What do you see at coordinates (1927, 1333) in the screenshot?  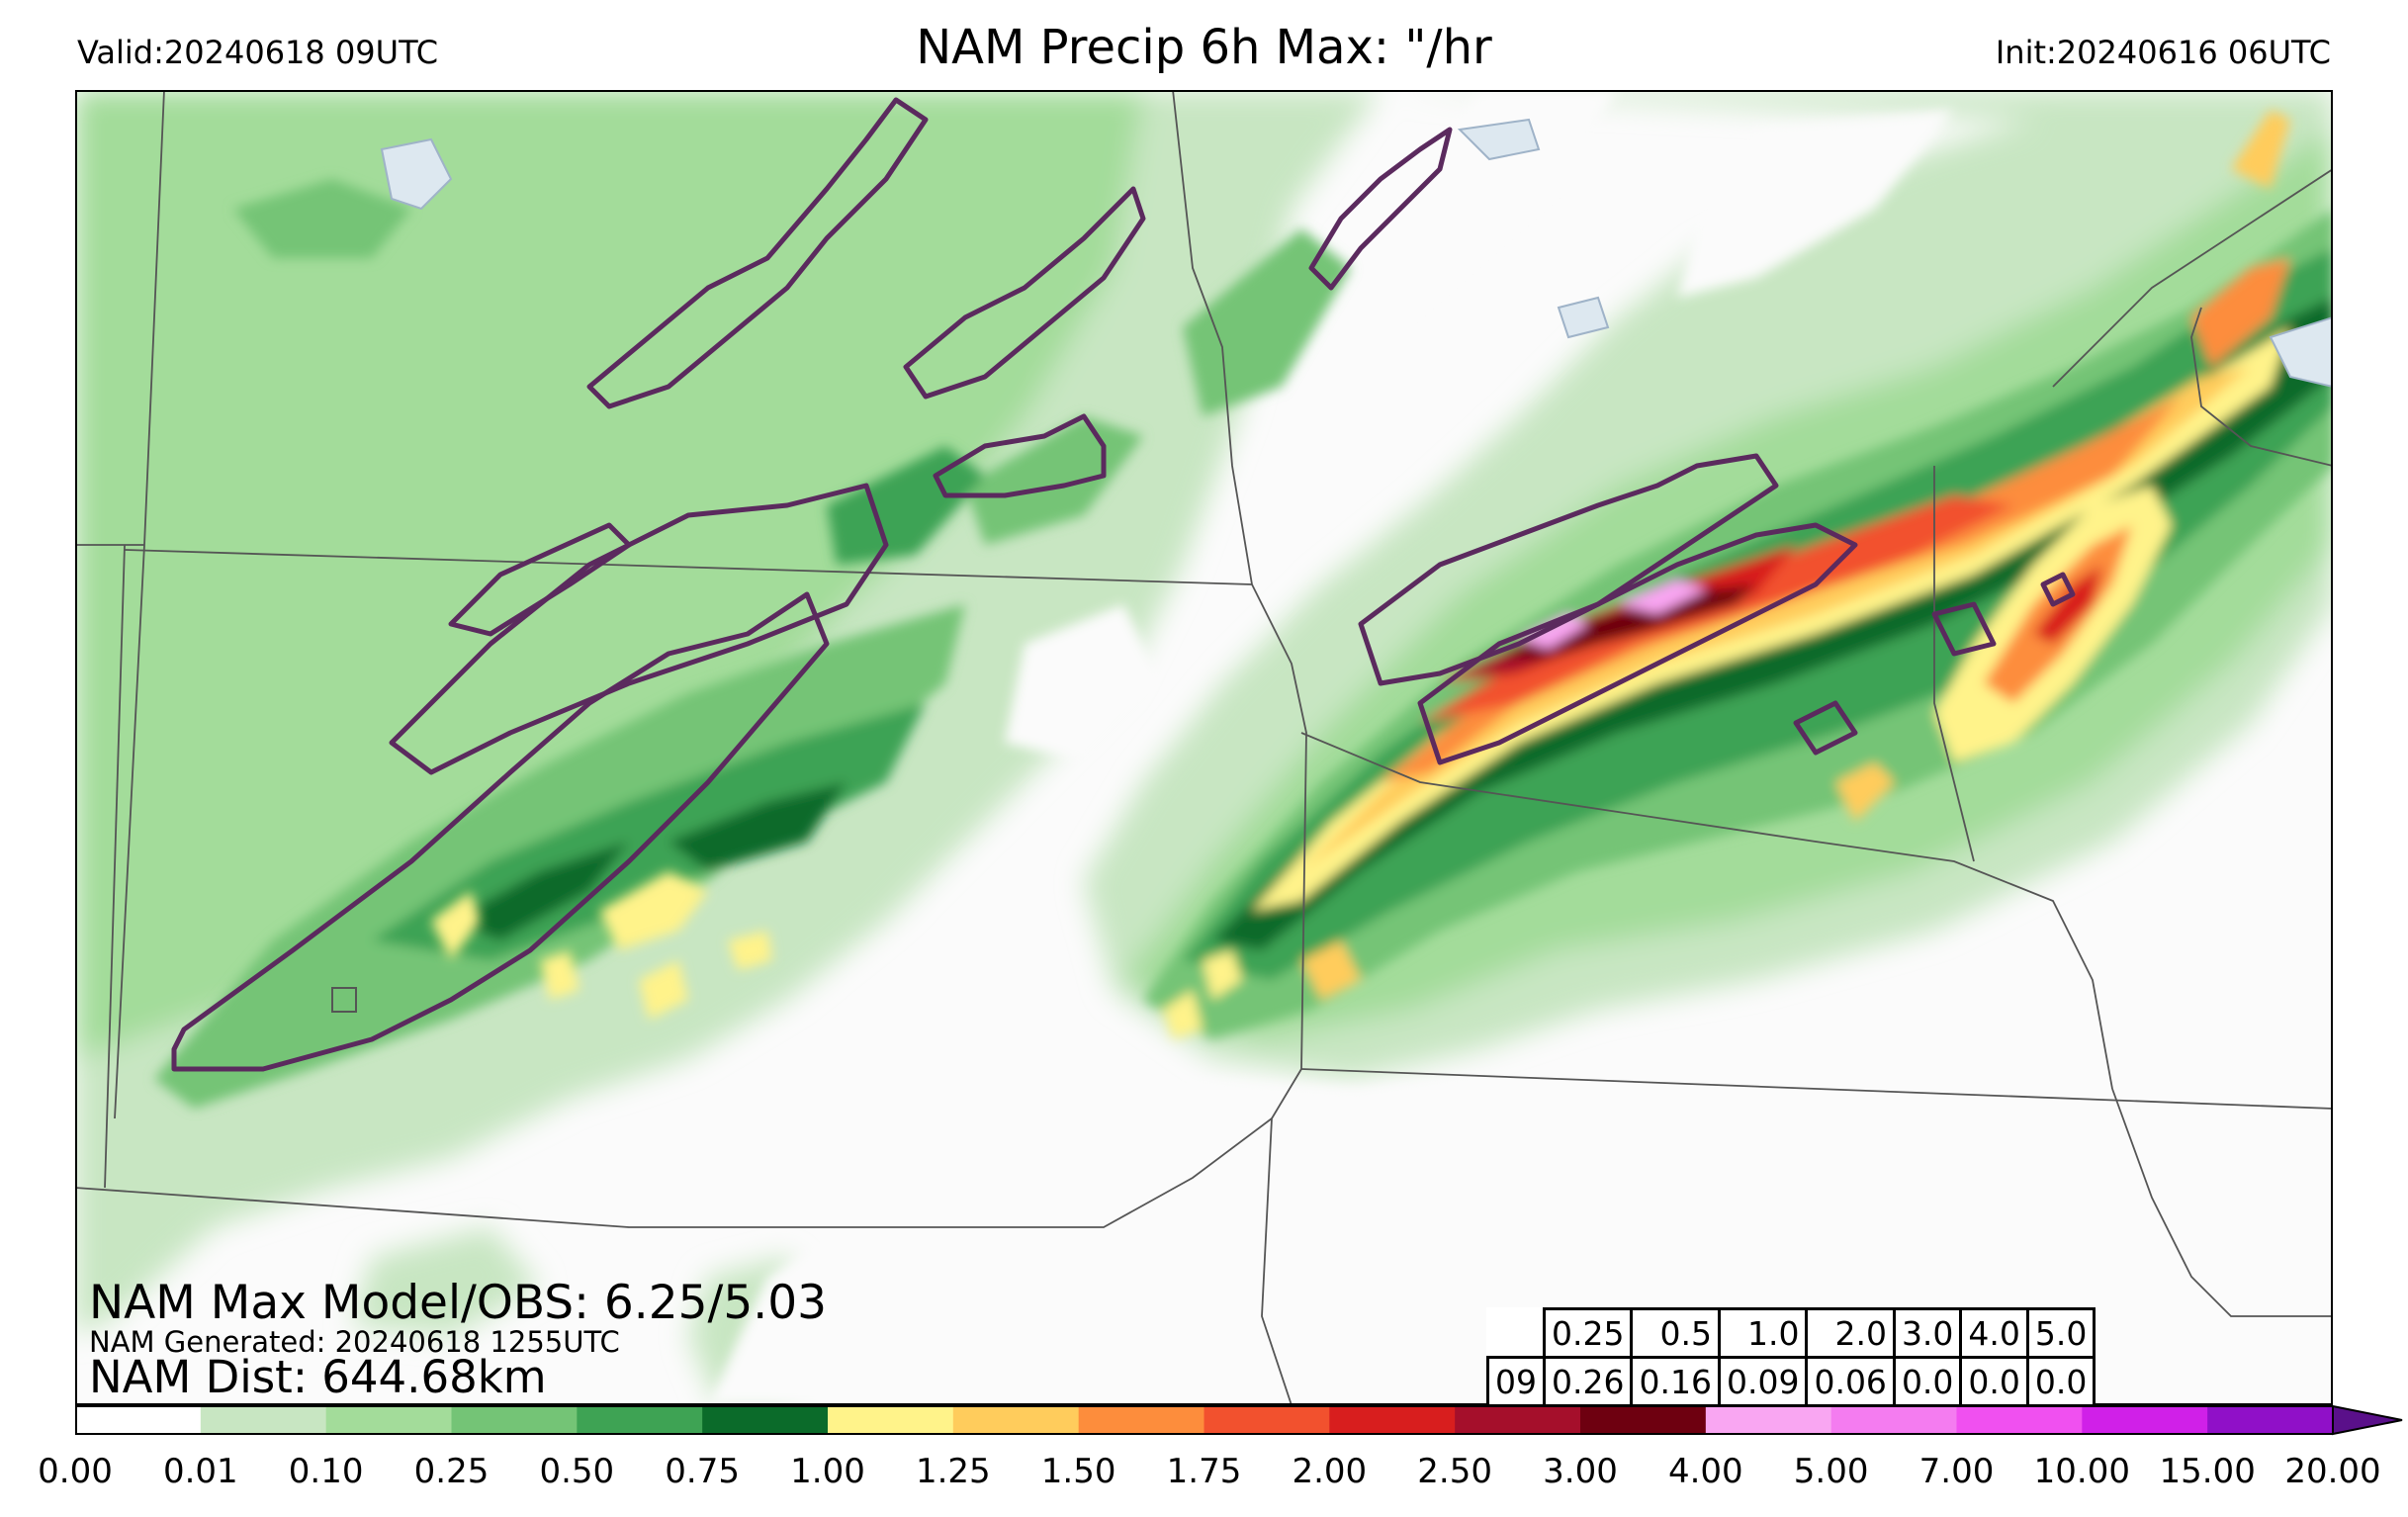 I see `threshold-cell: 3.0` at bounding box center [1927, 1333].